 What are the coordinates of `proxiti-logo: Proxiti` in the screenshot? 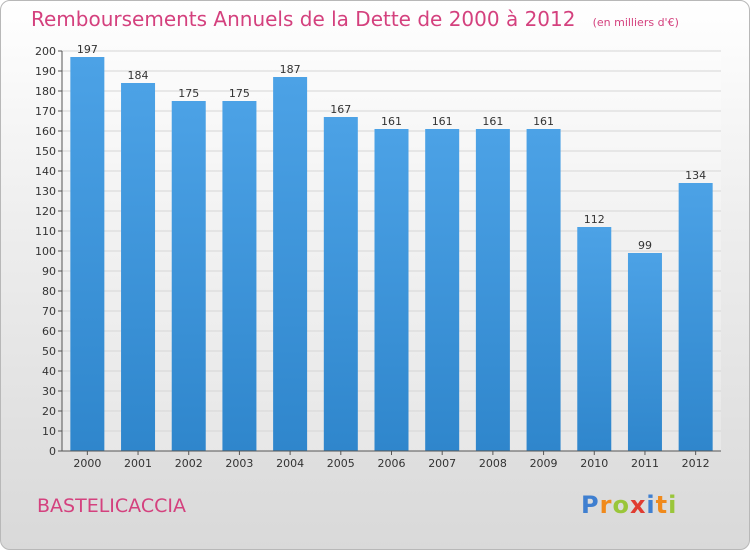 It's located at (629, 505).